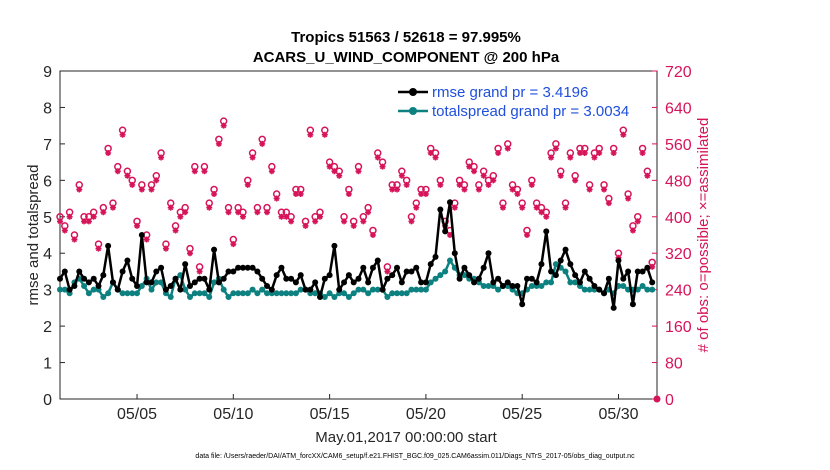 This screenshot has height=470, width=830. Describe the element at coordinates (406, 37) in the screenshot. I see `chart-title: Tropics 51563 / 52618 = 97.995%` at that location.